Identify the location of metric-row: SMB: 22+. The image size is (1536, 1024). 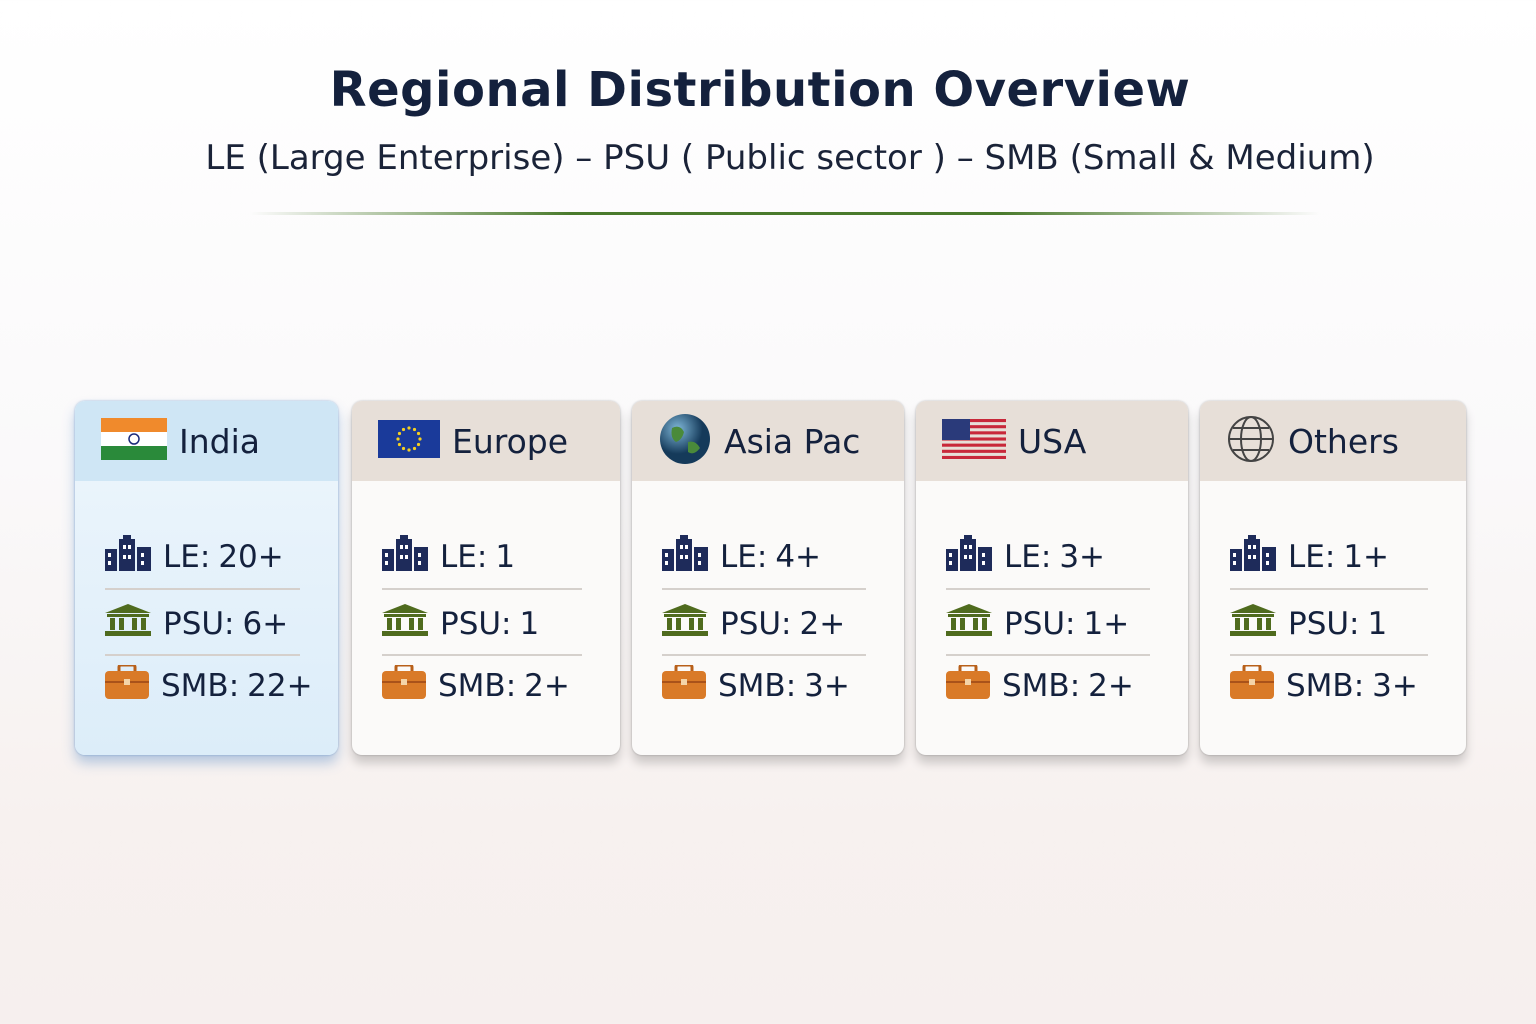
(209, 686).